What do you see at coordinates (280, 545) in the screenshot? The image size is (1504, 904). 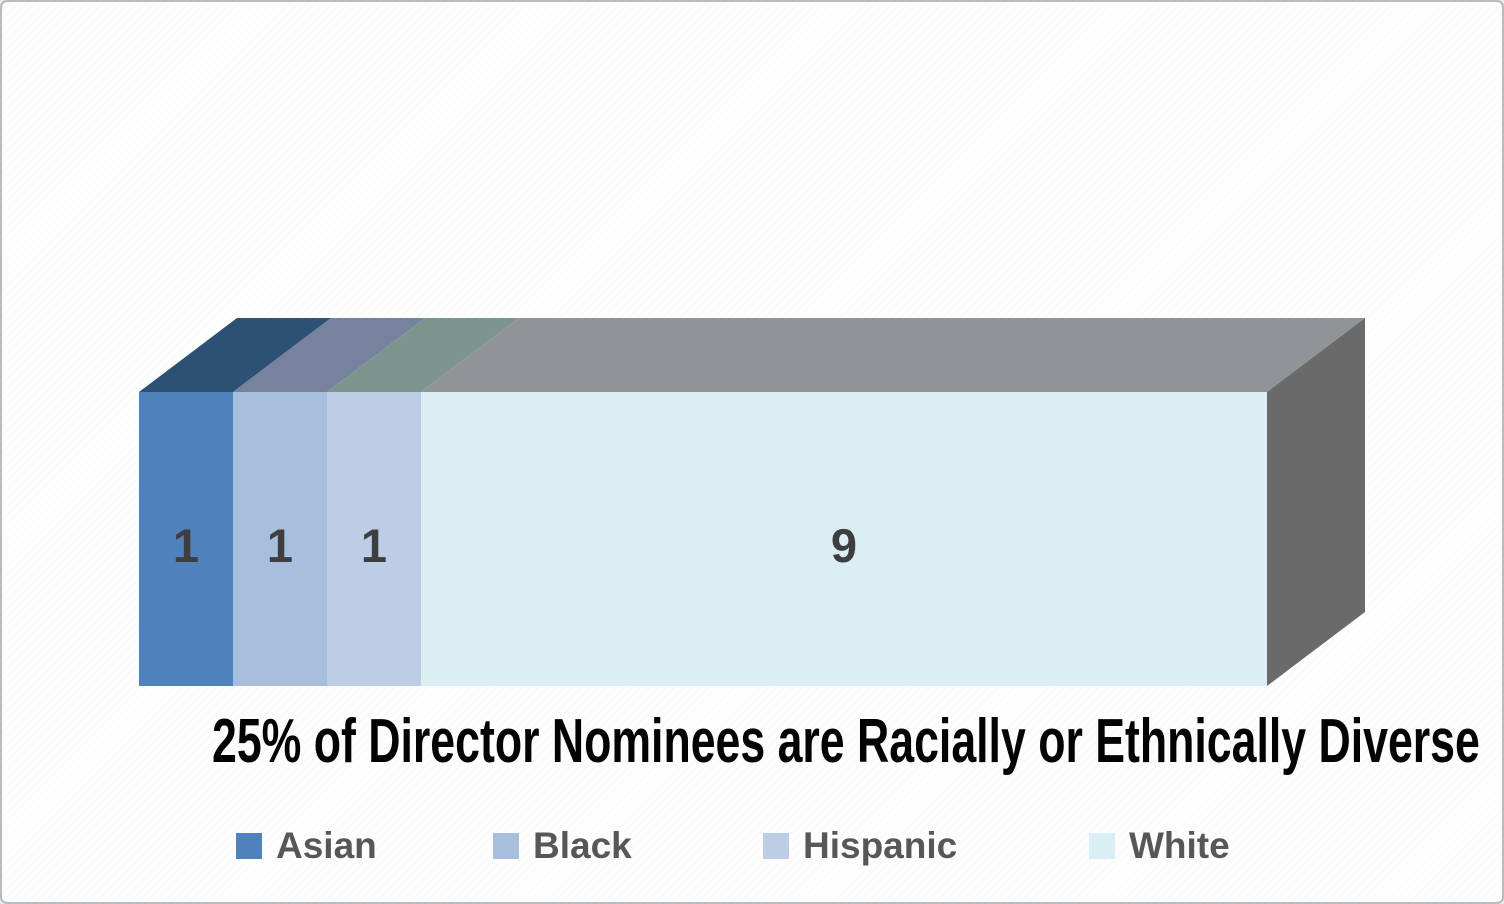 I see `bar-segment-label-black: 1` at bounding box center [280, 545].